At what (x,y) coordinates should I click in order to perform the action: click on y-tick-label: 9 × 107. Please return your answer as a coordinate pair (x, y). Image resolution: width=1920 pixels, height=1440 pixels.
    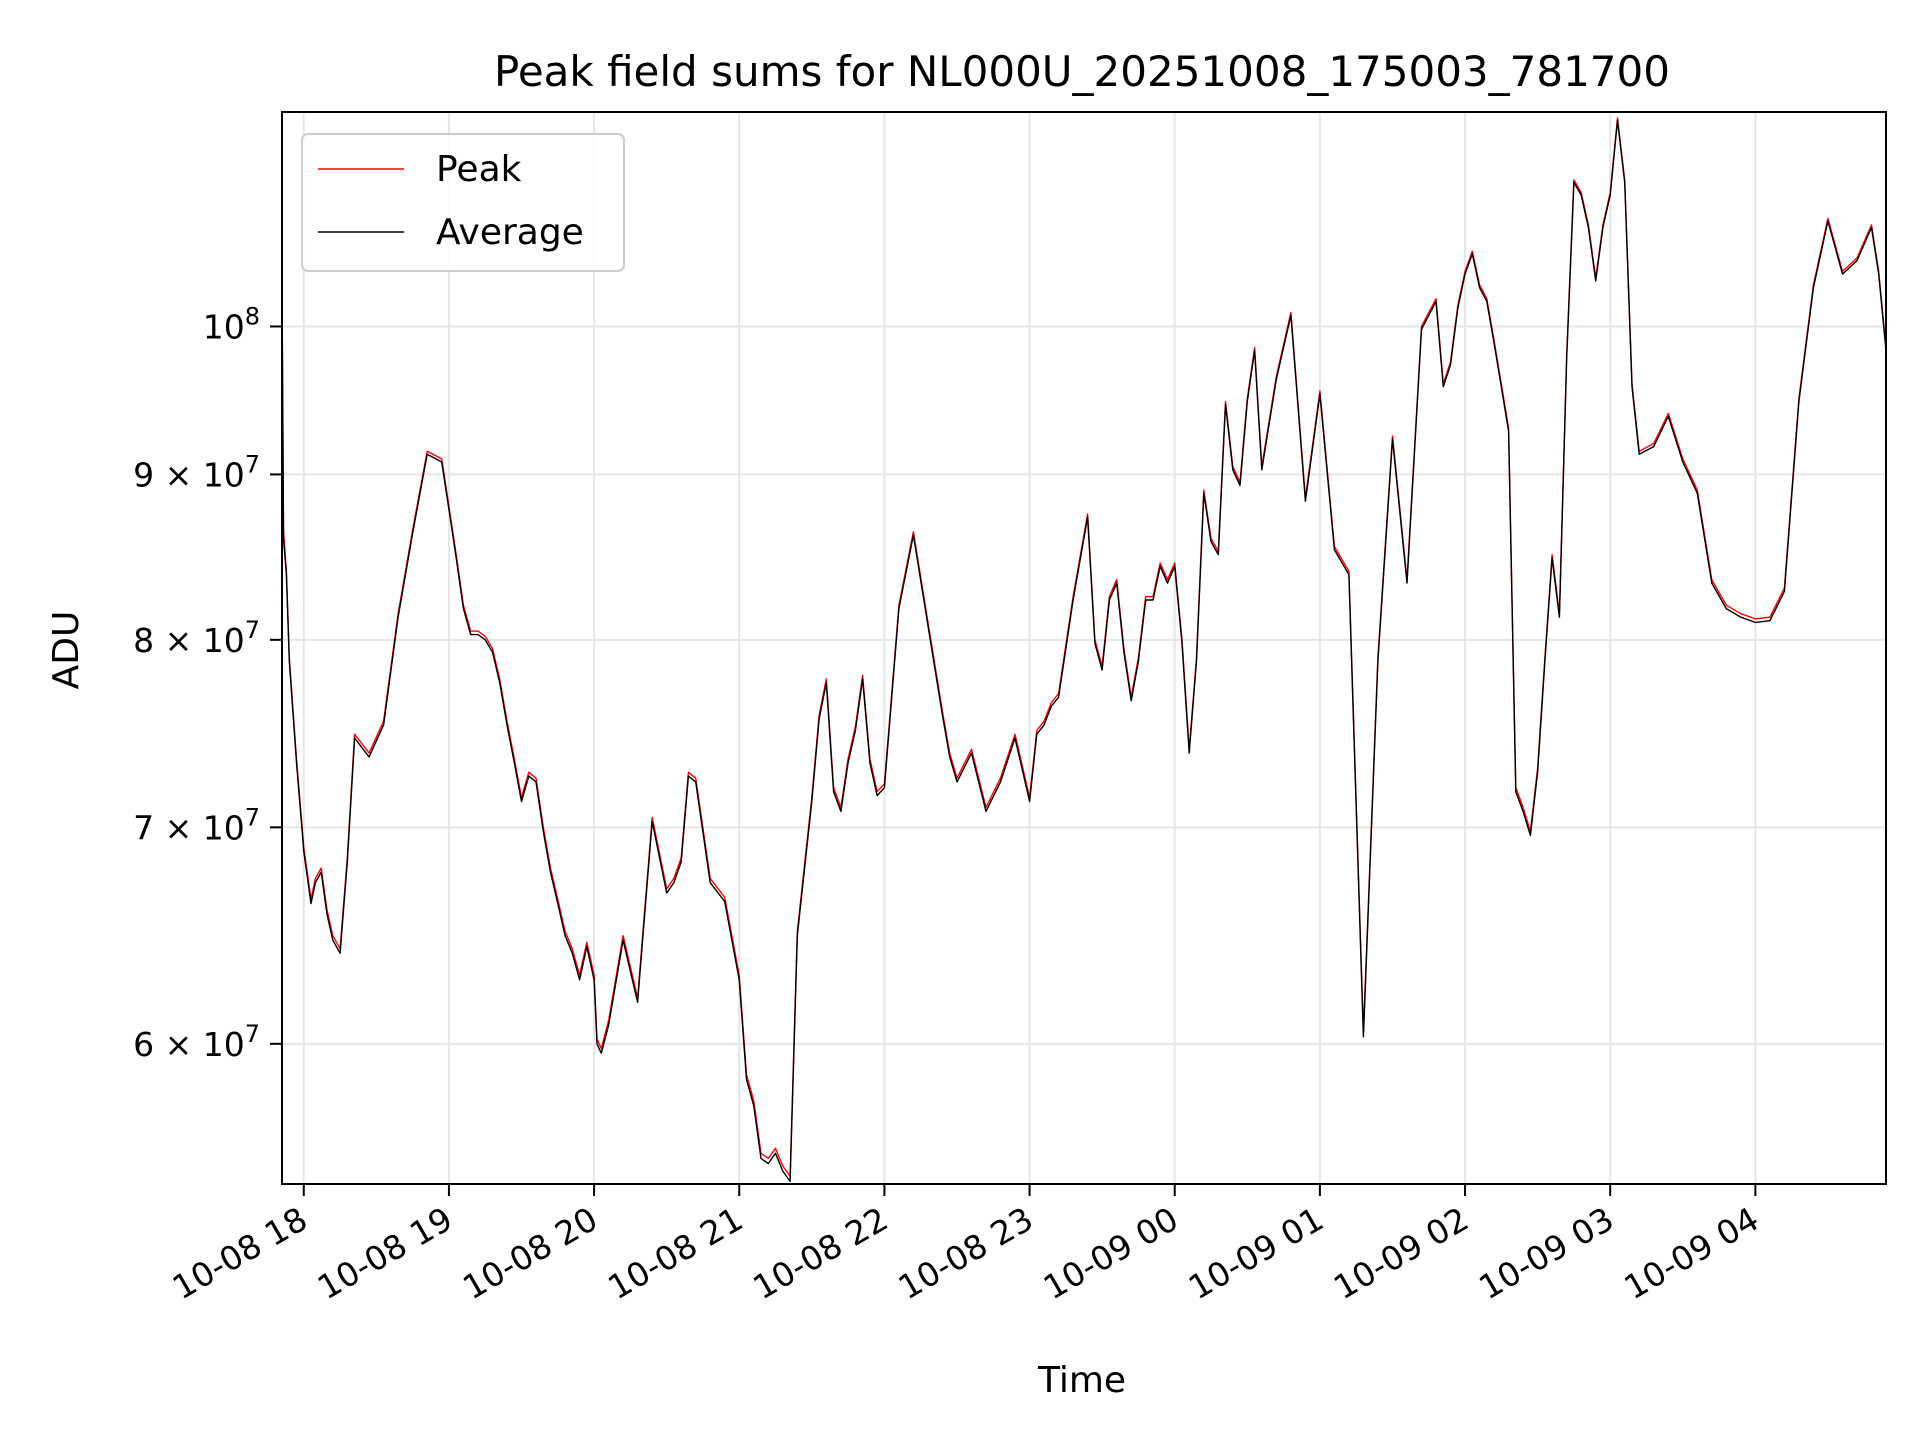
    Looking at the image, I should click on (196, 472).